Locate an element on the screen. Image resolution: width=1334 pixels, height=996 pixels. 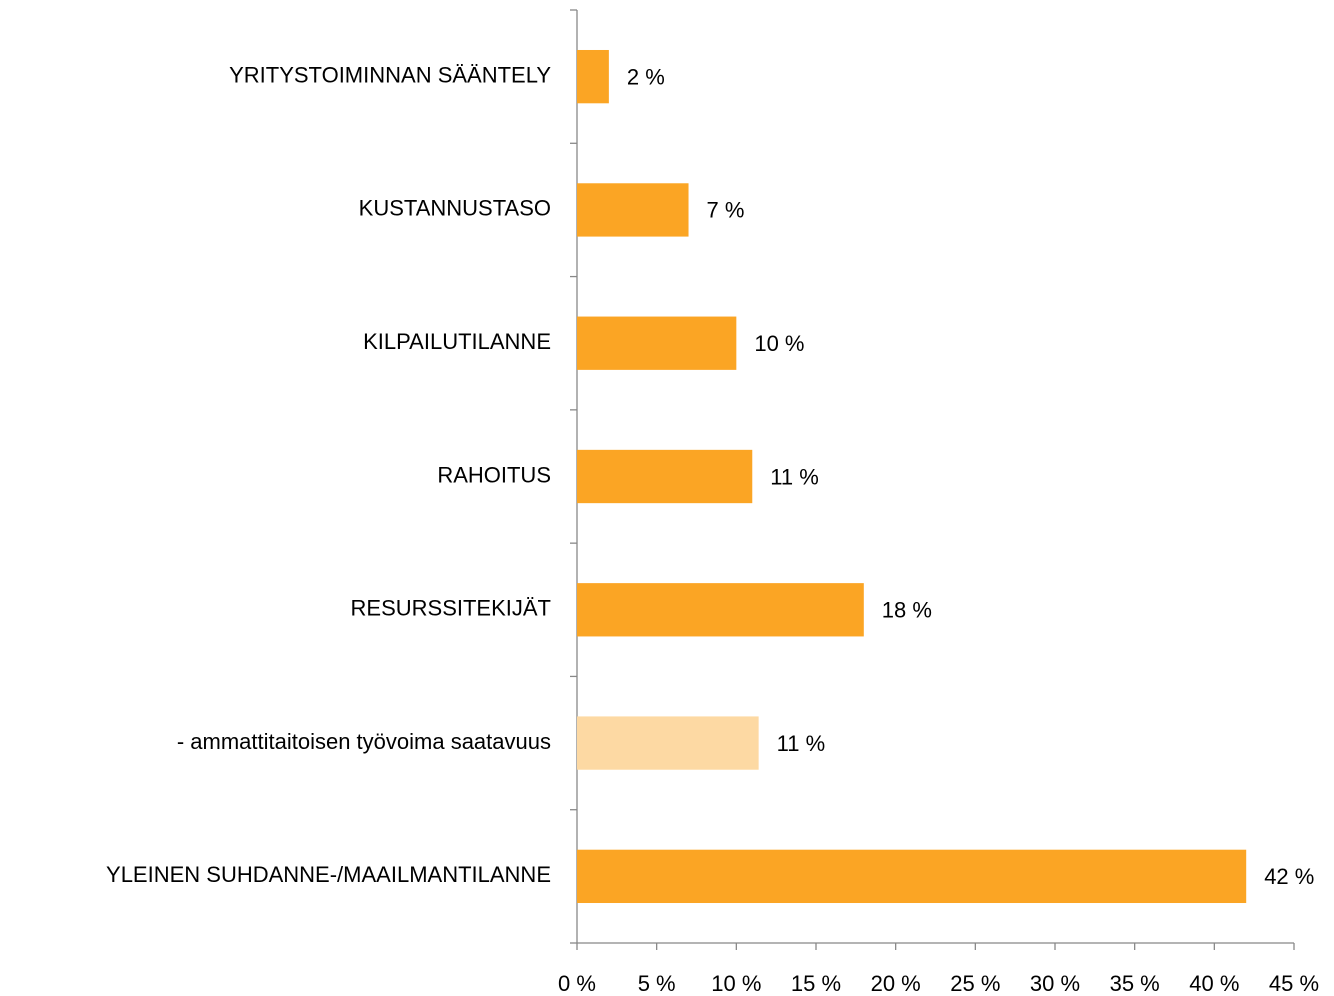
y-tick-label: RAHOITUS is located at coordinates (494, 474).